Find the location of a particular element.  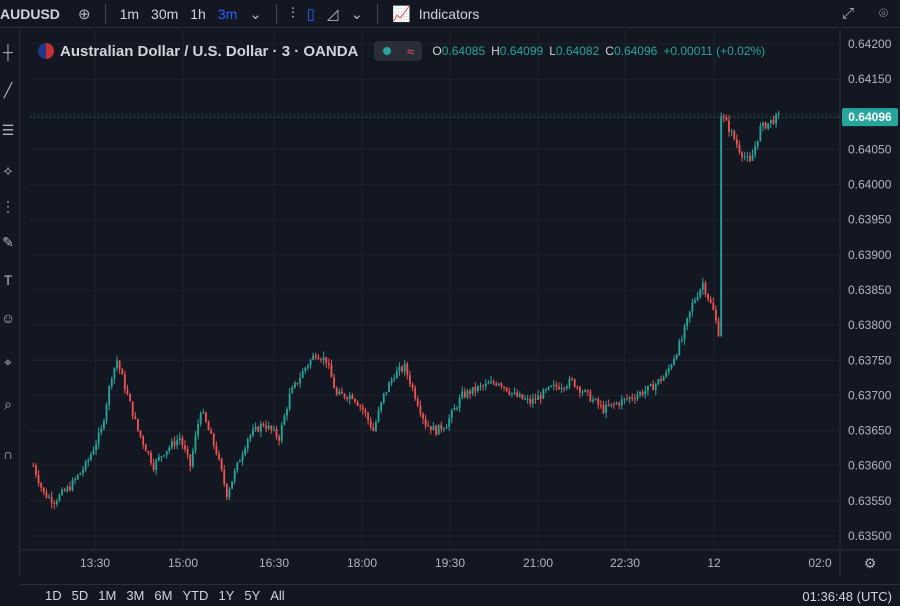

interval-1m: 1m is located at coordinates (129, 13).